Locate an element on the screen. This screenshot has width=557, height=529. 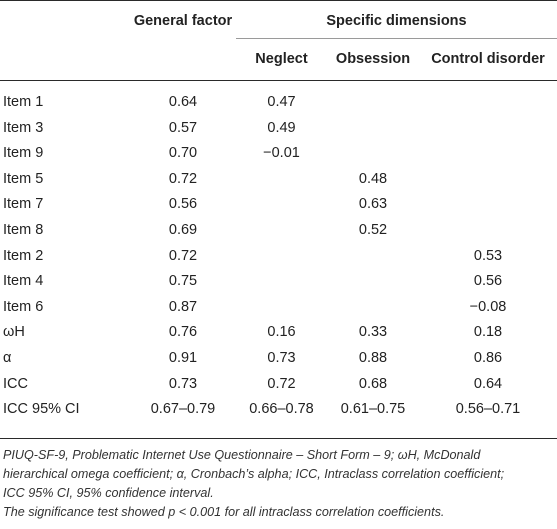
row-label: α is located at coordinates (7, 358).